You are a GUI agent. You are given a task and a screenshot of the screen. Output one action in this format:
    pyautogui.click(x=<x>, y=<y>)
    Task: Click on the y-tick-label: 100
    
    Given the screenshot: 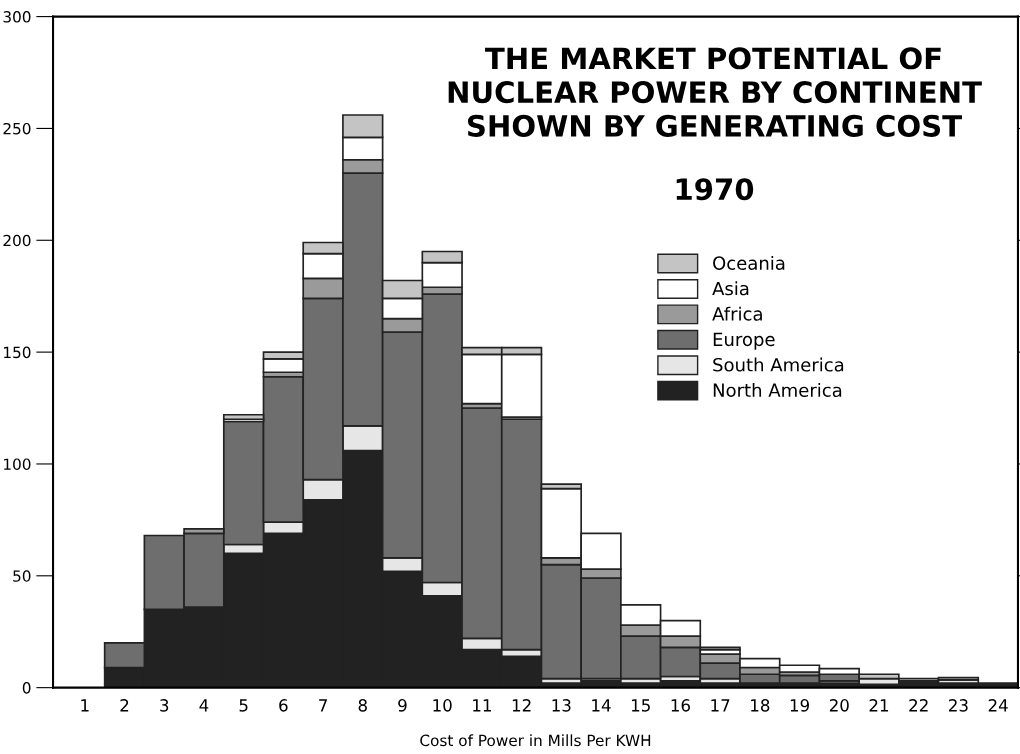 What is the action you would take?
    pyautogui.click(x=17, y=464)
    